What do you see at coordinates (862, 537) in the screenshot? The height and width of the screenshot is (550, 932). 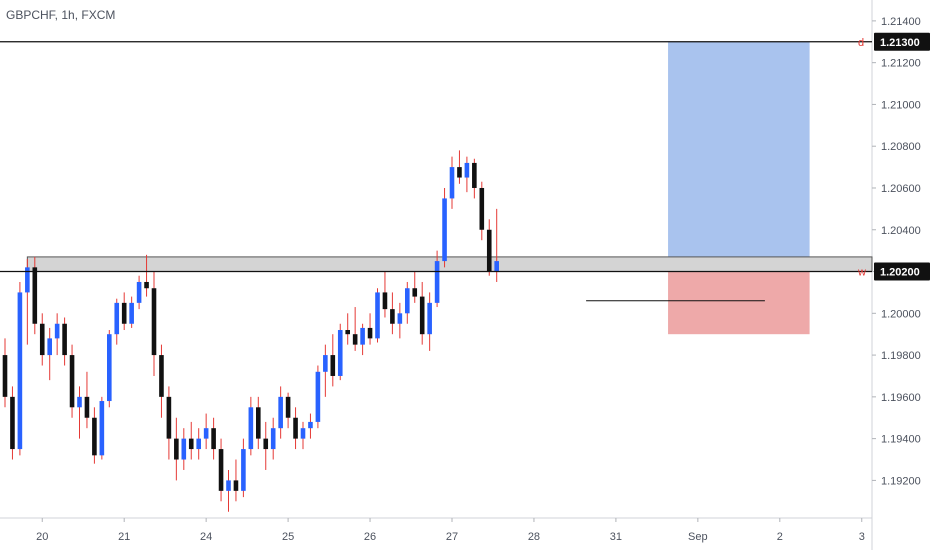 I see `x-tick-label: 3` at bounding box center [862, 537].